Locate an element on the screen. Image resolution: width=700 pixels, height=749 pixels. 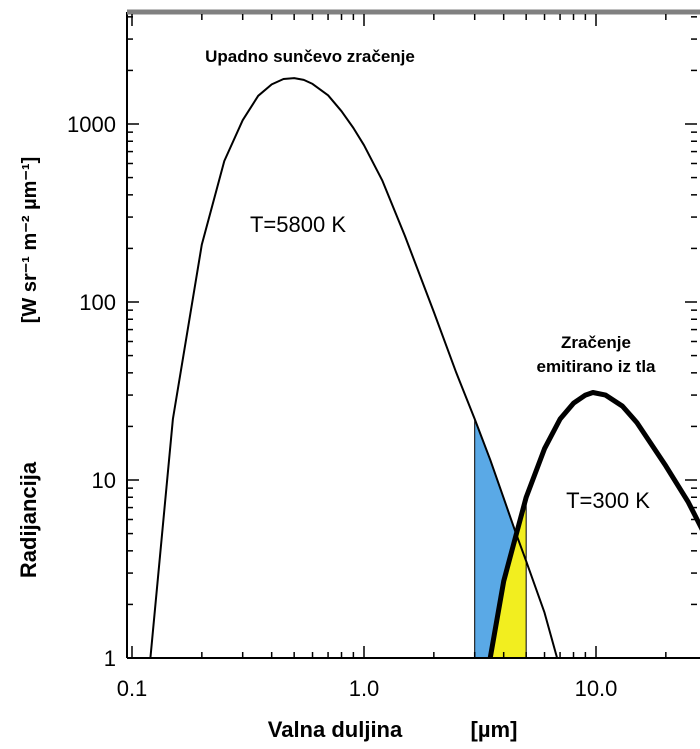
y-tick-label: 1 is located at coordinates (110, 658).